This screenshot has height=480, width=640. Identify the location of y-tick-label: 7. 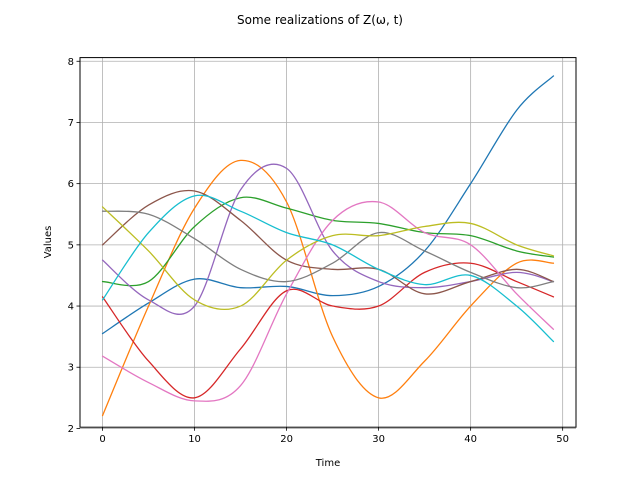
(71, 123).